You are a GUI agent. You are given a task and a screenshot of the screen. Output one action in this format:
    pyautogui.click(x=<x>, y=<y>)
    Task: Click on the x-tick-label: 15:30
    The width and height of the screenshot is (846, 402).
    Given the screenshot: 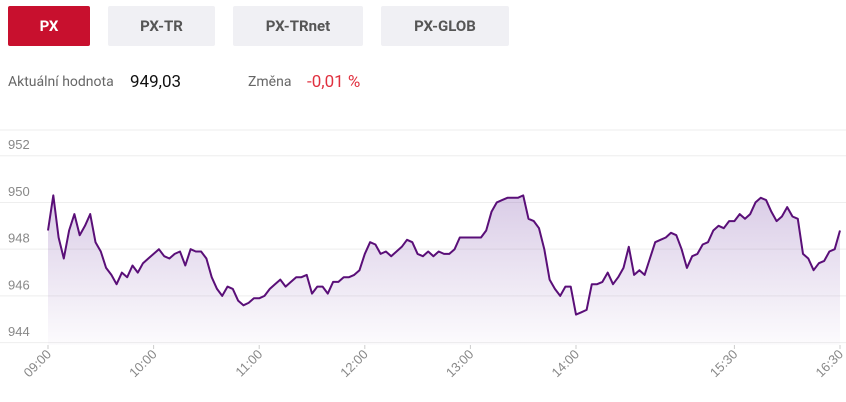 What is the action you would take?
    pyautogui.click(x=724, y=364)
    